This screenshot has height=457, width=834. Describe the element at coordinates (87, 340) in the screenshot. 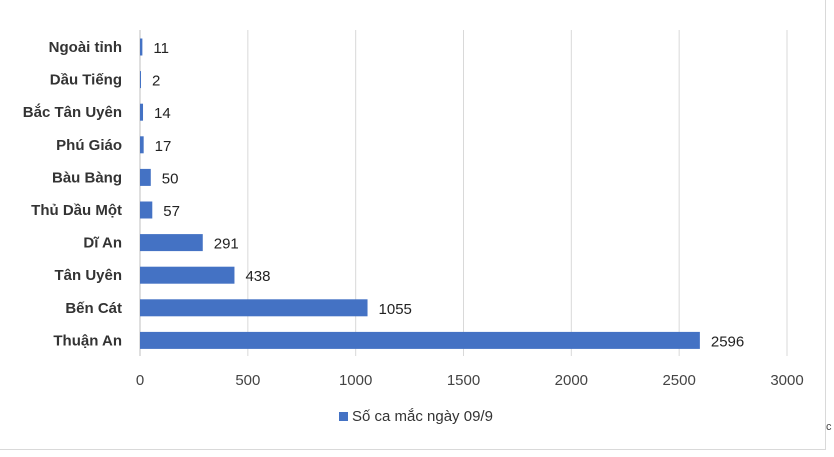

I see `category-label: Thuận An` at that location.